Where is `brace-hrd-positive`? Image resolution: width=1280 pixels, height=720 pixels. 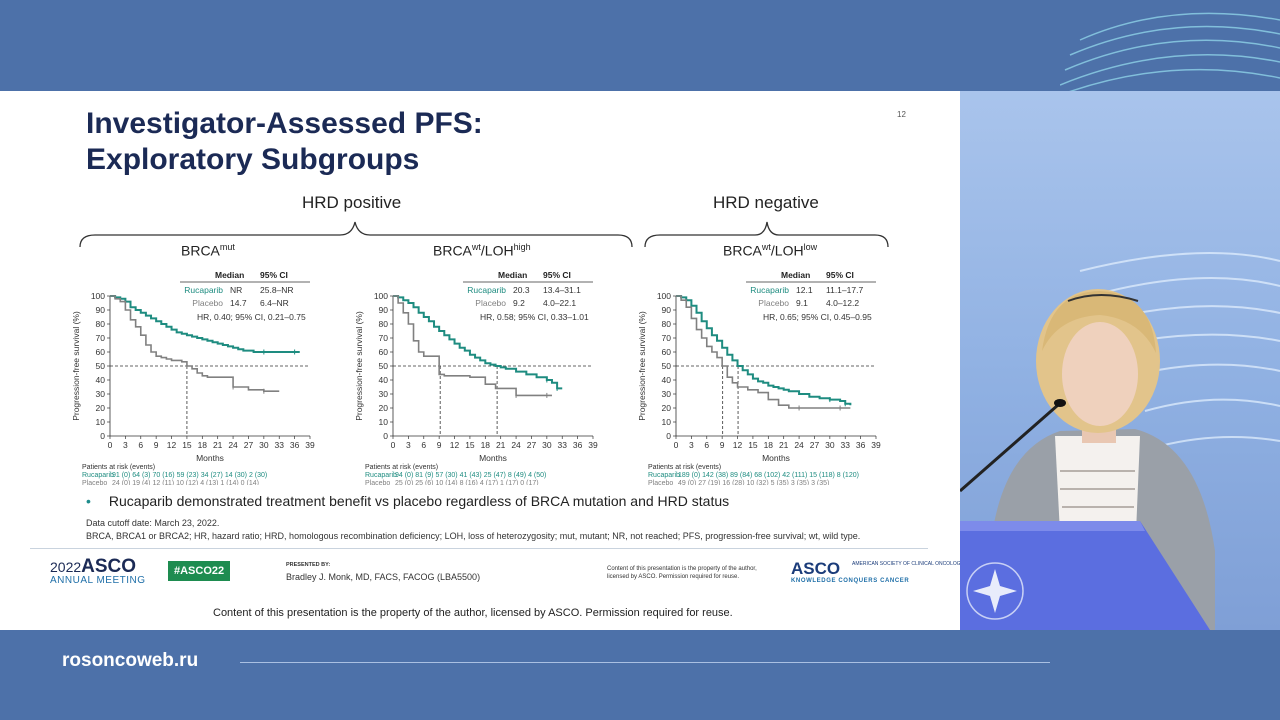 brace-hrd-positive is located at coordinates (356, 234).